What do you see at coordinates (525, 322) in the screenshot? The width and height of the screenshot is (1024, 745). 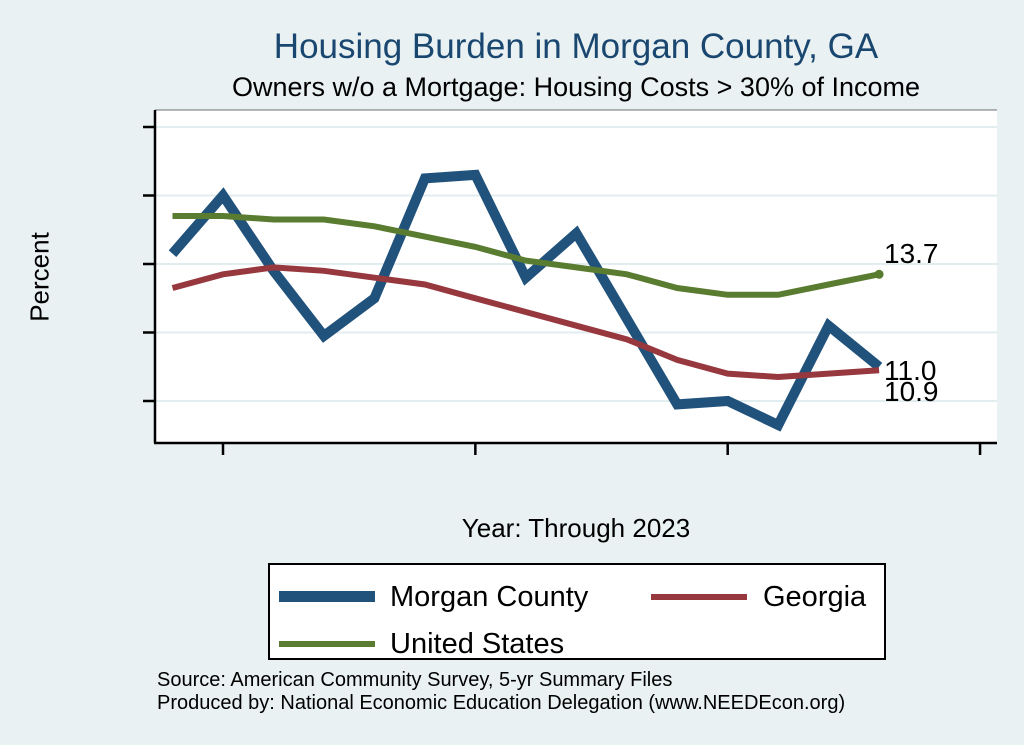 I see `series-line-georgia` at bounding box center [525, 322].